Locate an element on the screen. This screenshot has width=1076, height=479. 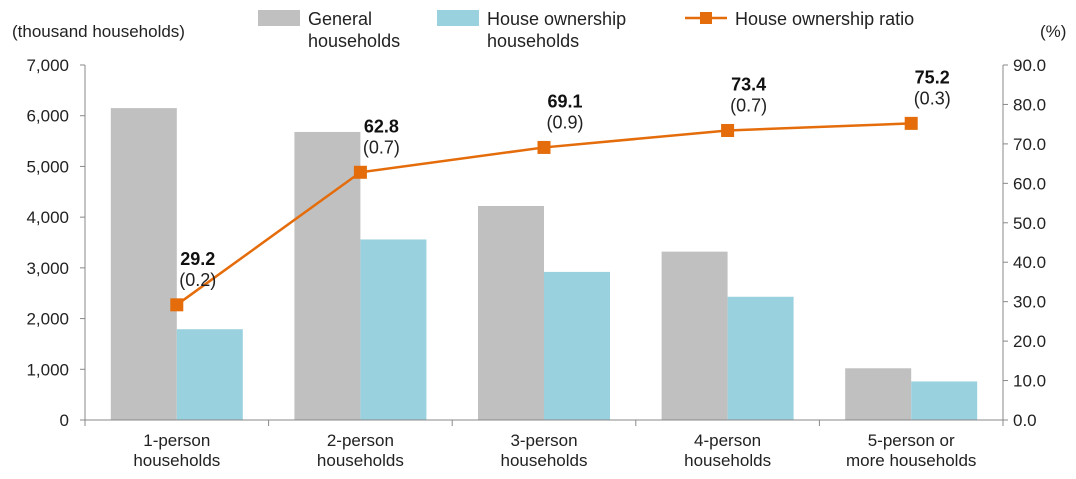
left-axis-tick-label: 0 is located at coordinates (64, 420).